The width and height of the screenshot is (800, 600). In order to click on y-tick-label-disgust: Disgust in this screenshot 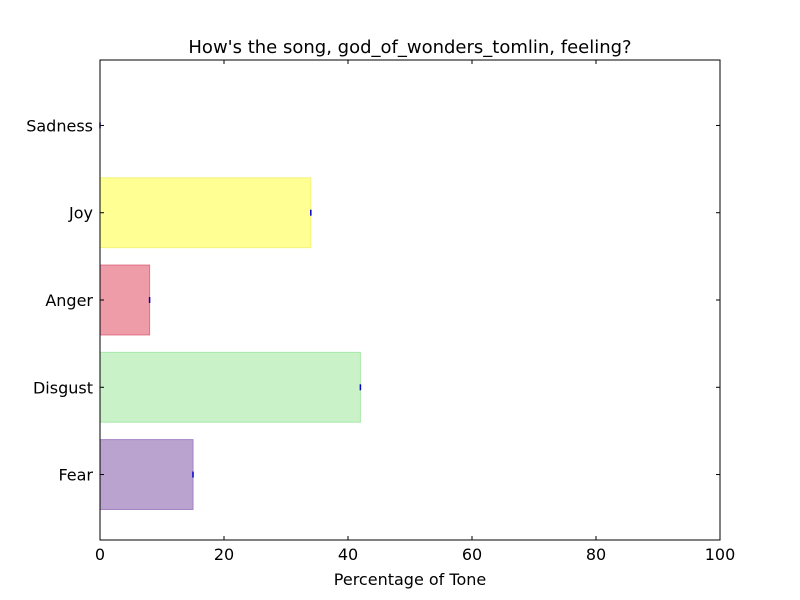, I will do `click(63, 387)`.